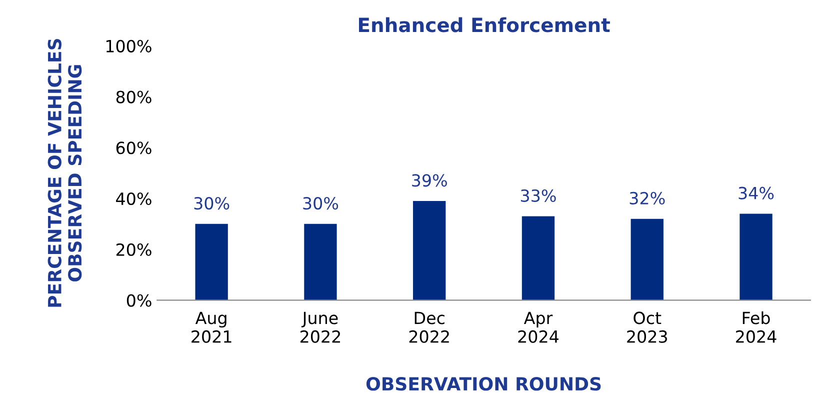 The width and height of the screenshot is (827, 417). Describe the element at coordinates (647, 327) in the screenshot. I see `x-tick-label: Oct 2023` at that location.